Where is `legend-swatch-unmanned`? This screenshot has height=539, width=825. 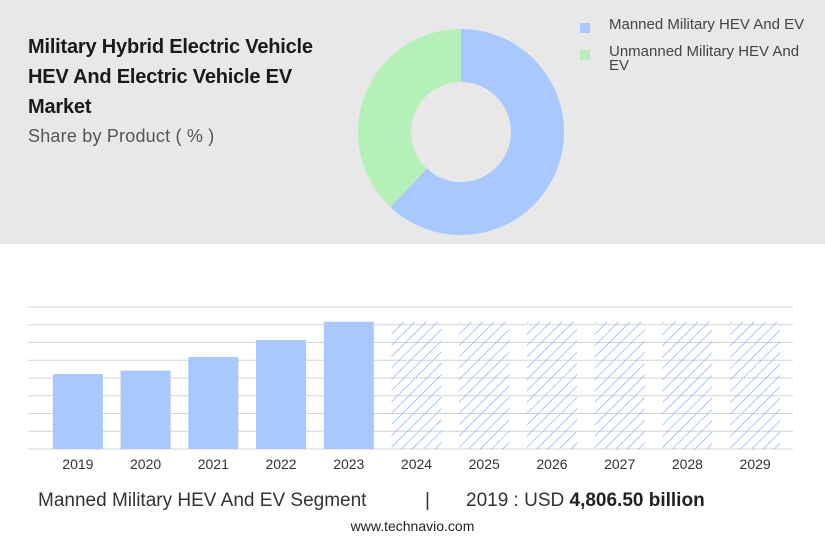 legend-swatch-unmanned is located at coordinates (585, 55).